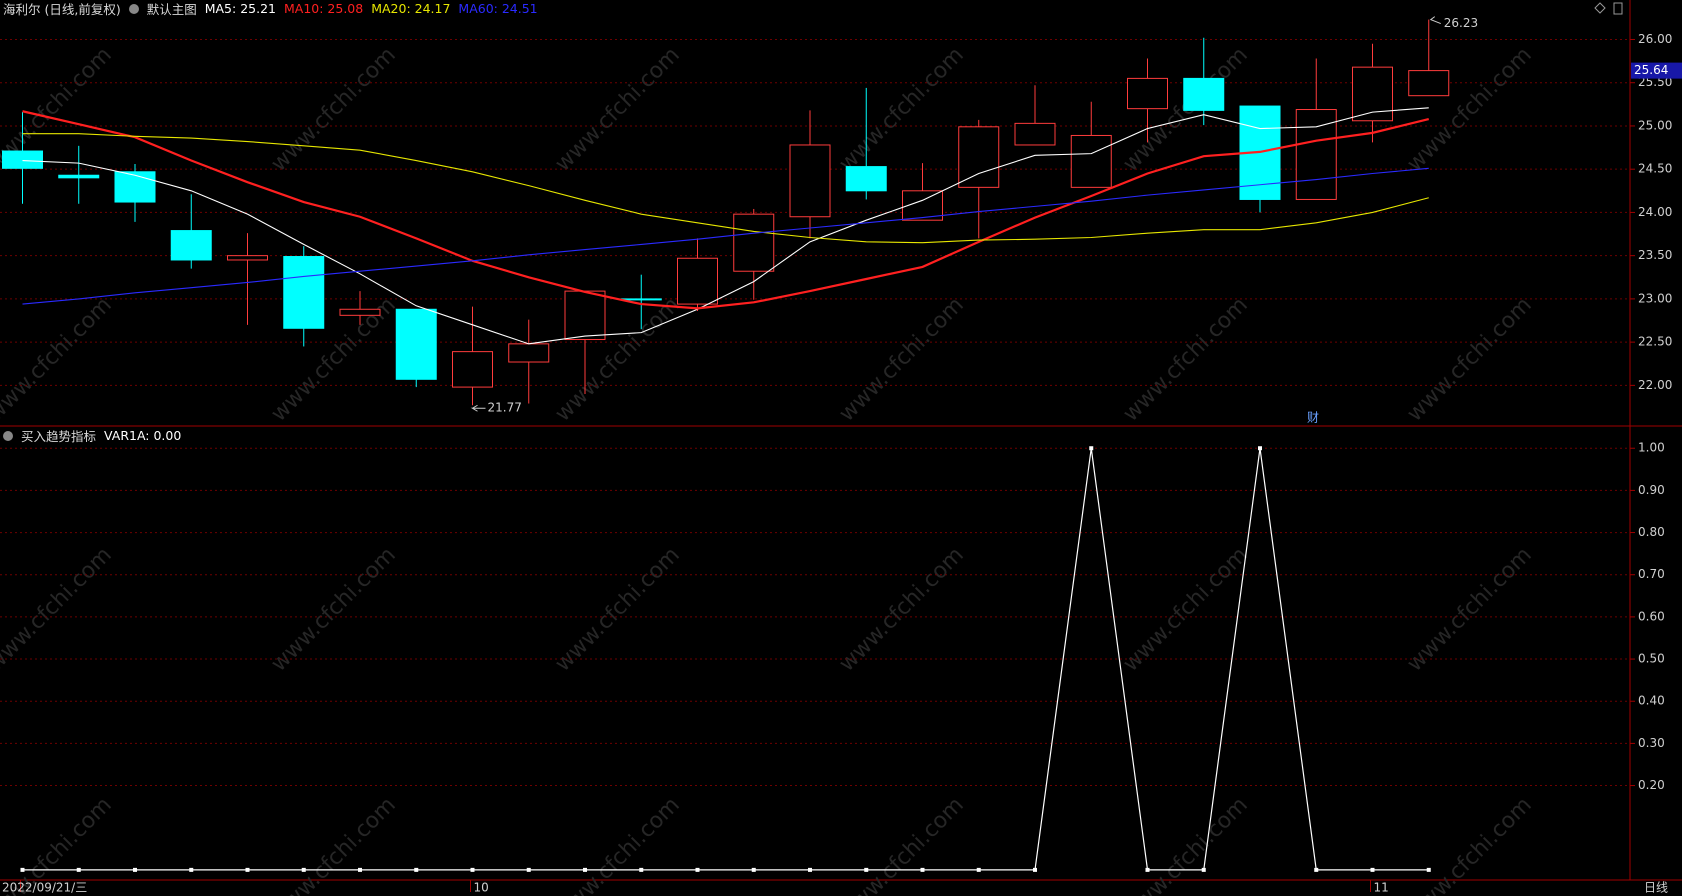 This screenshot has height=896, width=1682. Describe the element at coordinates (1461, 23) in the screenshot. I see `high-label: 26.23` at that location.